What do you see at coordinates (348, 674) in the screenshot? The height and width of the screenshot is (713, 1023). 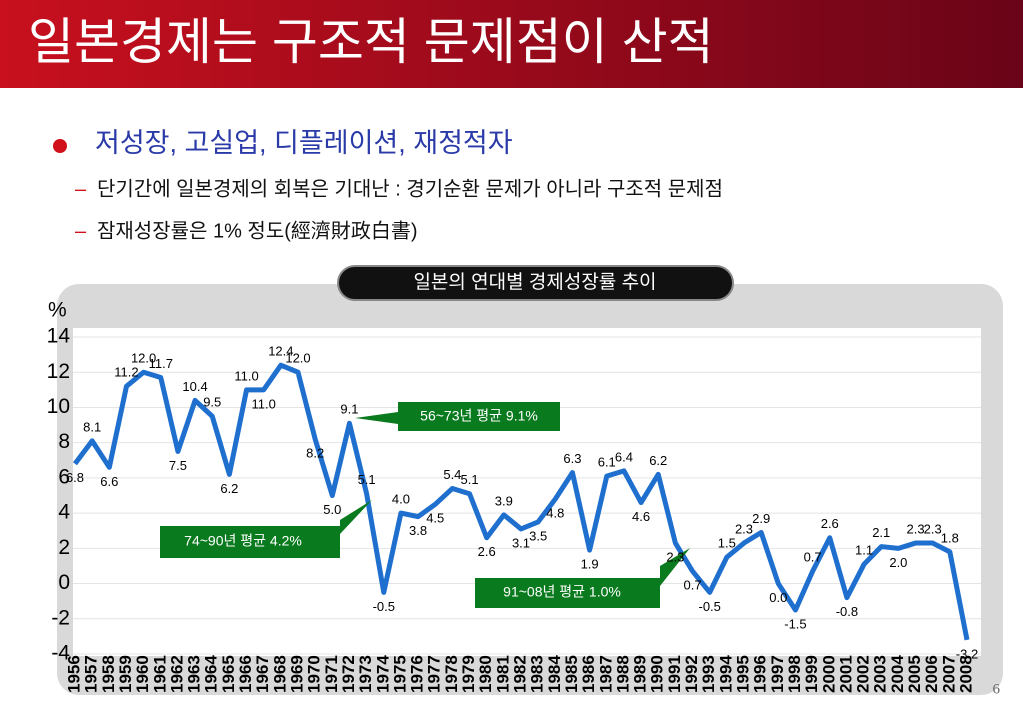 I see `x-tick-label: 1972` at bounding box center [348, 674].